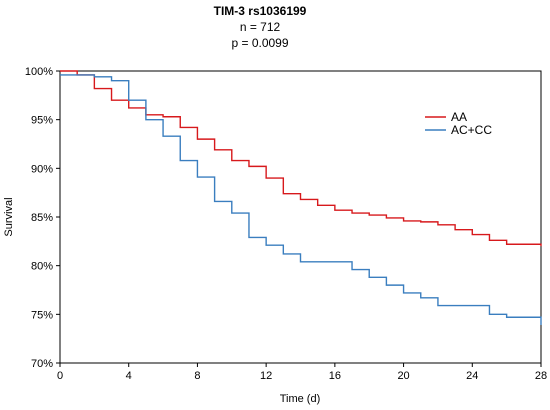 This screenshot has width=550, height=410. What do you see at coordinates (42, 267) in the screenshot?
I see `y-tick-label: 80%` at bounding box center [42, 267].